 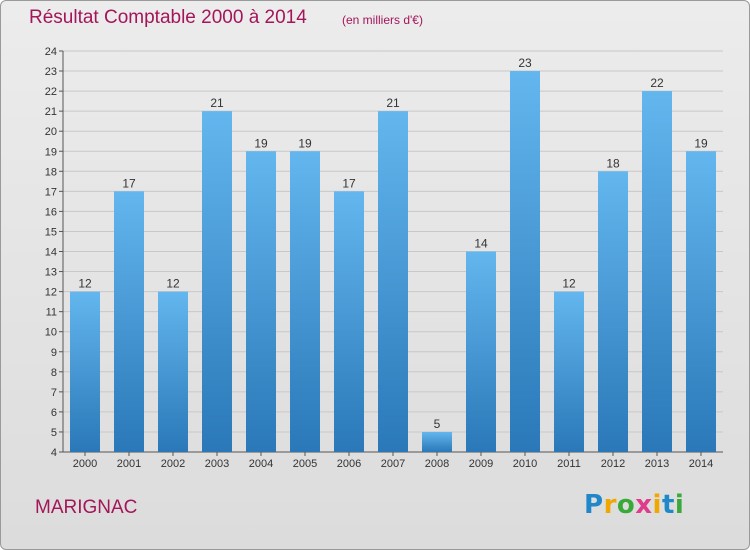 What do you see at coordinates (701, 464) in the screenshot?
I see `x-tick-label-2014: 2014` at bounding box center [701, 464].